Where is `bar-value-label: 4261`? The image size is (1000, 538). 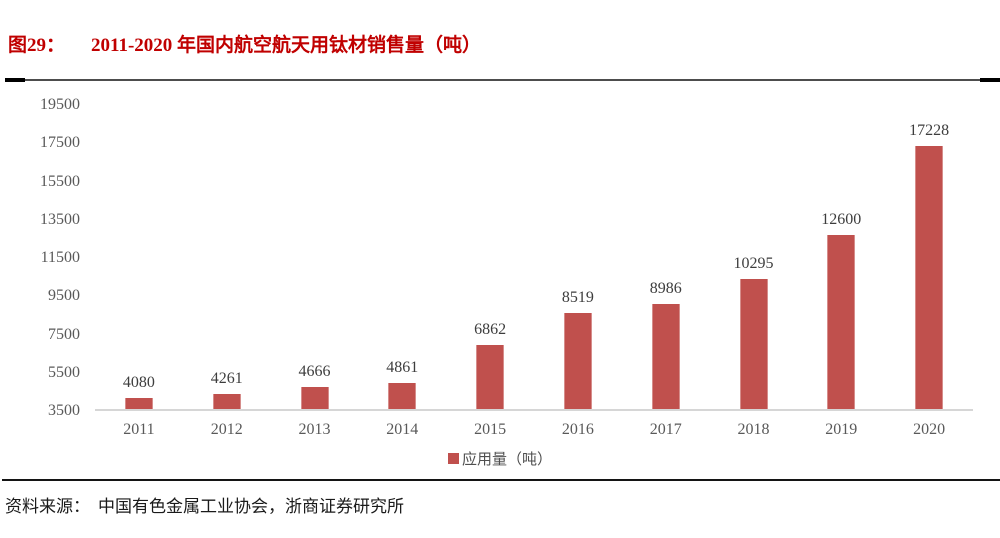
bar-value-label: 4261 is located at coordinates (226, 378).